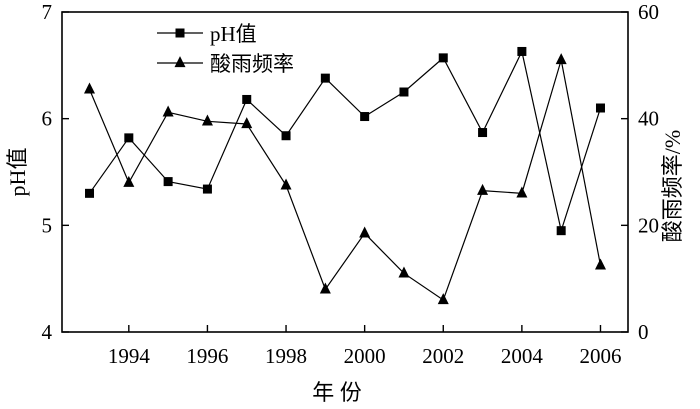  Describe the element at coordinates (443, 356) in the screenshot. I see `x-tick-label: 2002` at that location.